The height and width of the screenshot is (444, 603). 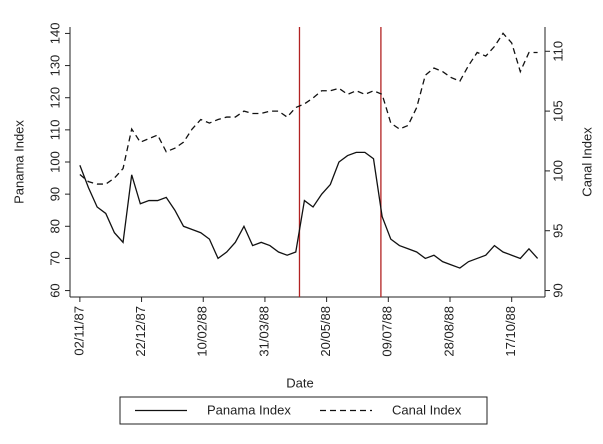 I want to click on x-tick-label: 31/03/88, so click(x=263, y=331).